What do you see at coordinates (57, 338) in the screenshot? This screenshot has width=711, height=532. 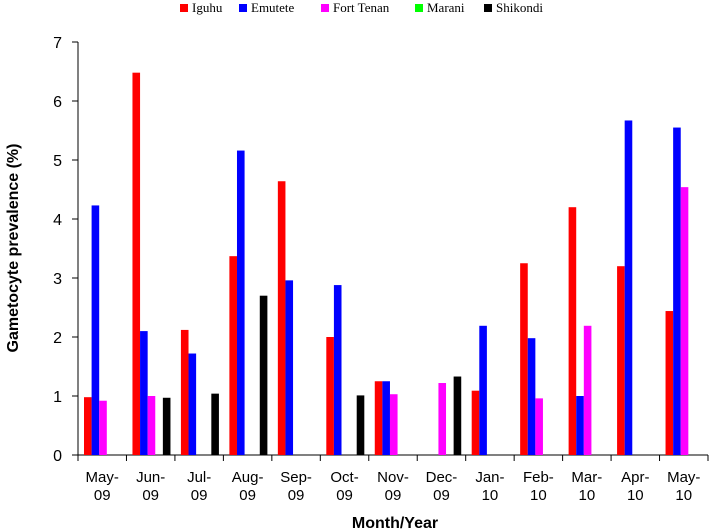 I see `y-tick-label: 2` at bounding box center [57, 338].